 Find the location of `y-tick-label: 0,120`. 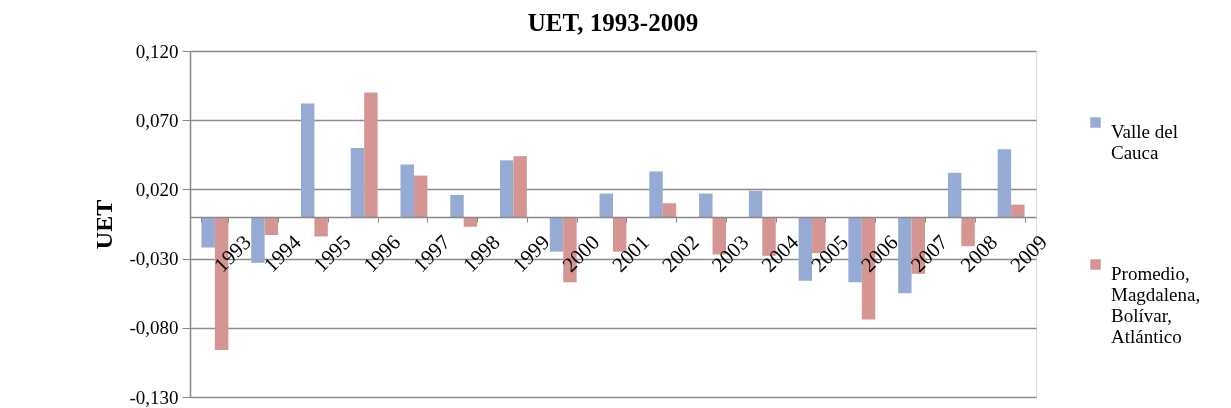

y-tick-label: 0,120 is located at coordinates (157, 51).